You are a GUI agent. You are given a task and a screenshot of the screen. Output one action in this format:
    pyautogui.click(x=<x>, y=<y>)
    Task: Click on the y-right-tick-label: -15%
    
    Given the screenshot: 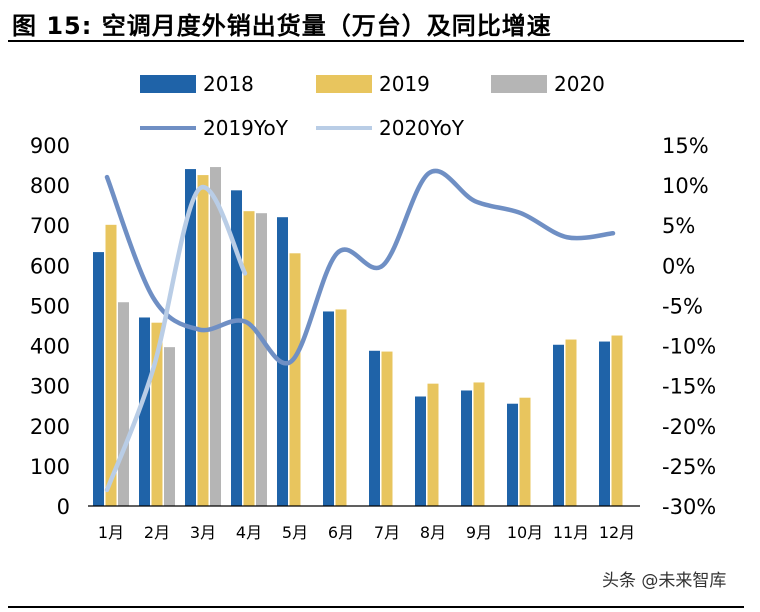 What is the action you would take?
    pyautogui.click(x=689, y=387)
    